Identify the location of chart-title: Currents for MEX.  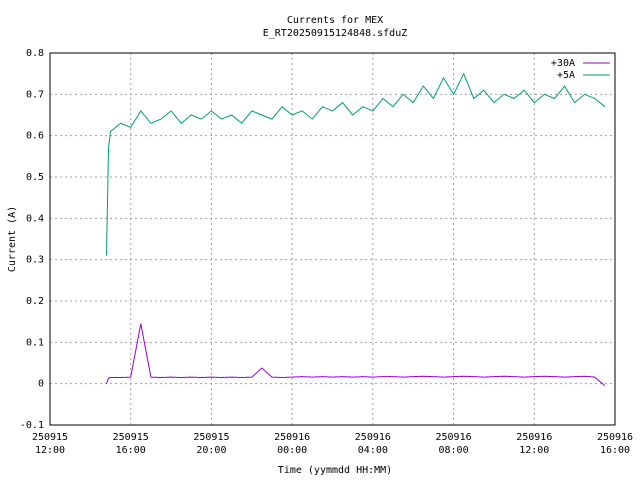
(335, 20).